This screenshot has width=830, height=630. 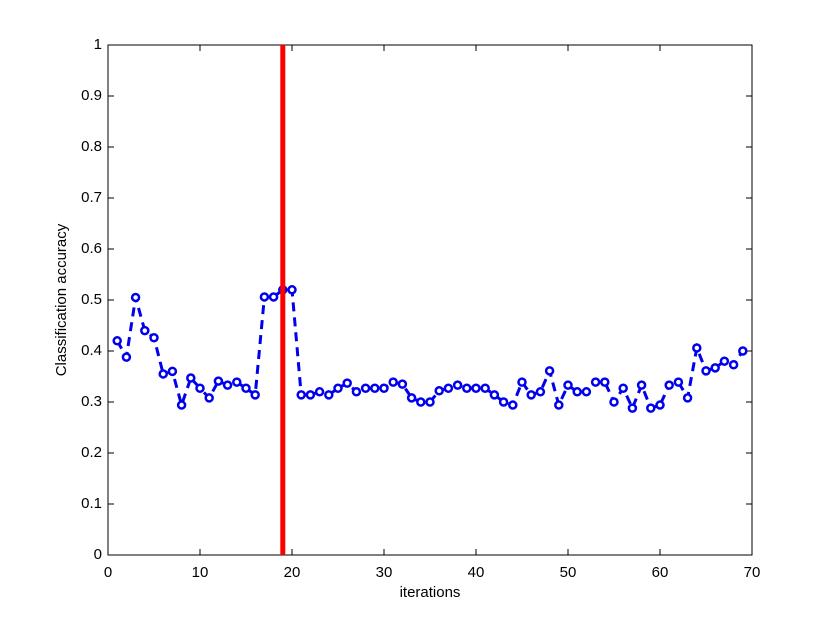 What do you see at coordinates (91, 197) in the screenshot?
I see `y-tick-label: 0.7` at bounding box center [91, 197].